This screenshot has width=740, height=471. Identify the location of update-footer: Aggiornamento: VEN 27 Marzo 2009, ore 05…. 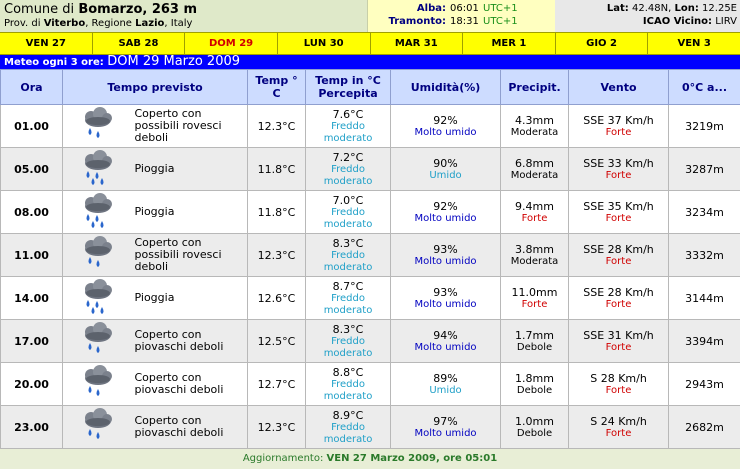
(370, 459).